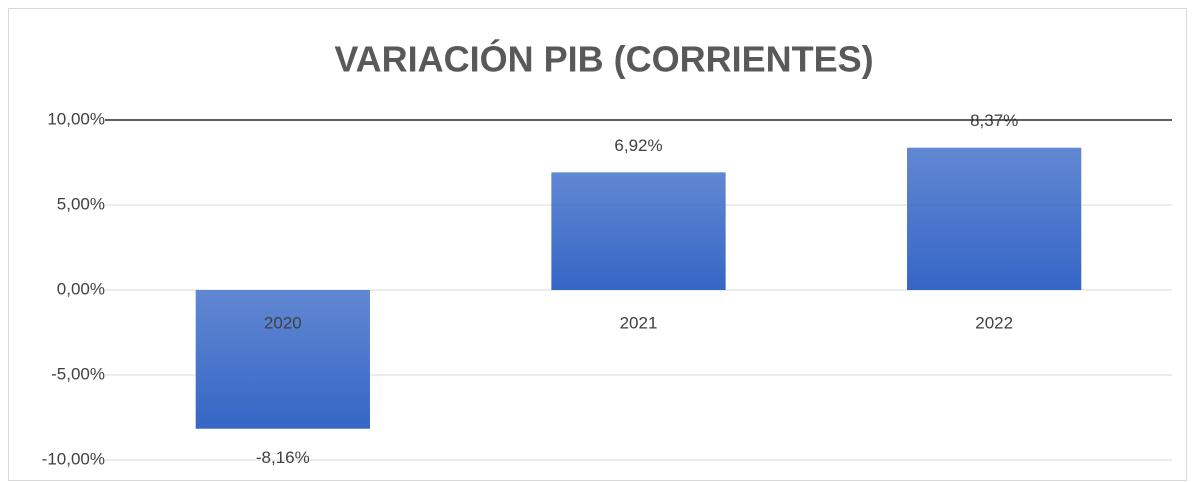 The height and width of the screenshot is (482, 1195). Describe the element at coordinates (283, 457) in the screenshot. I see `data-label: -8,16%` at that location.